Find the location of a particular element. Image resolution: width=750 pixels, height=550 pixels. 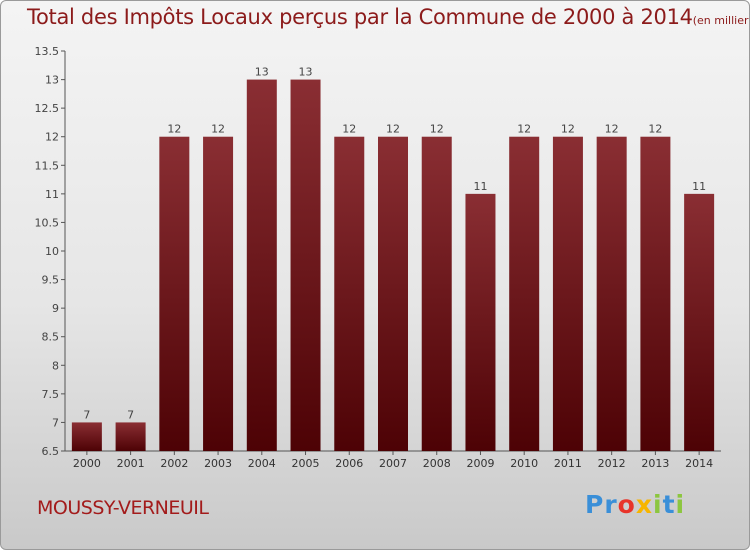

x-tick-label: 2003 is located at coordinates (218, 463).